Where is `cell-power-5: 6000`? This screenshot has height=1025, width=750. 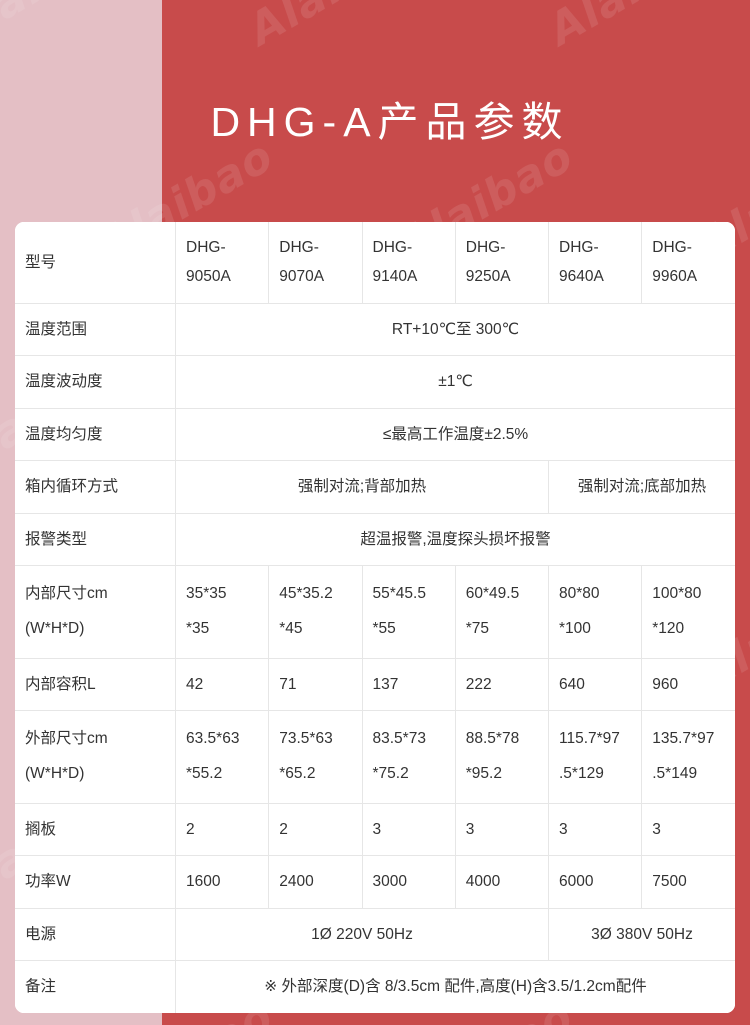
cell-power-5: 6000 is located at coordinates (595, 882).